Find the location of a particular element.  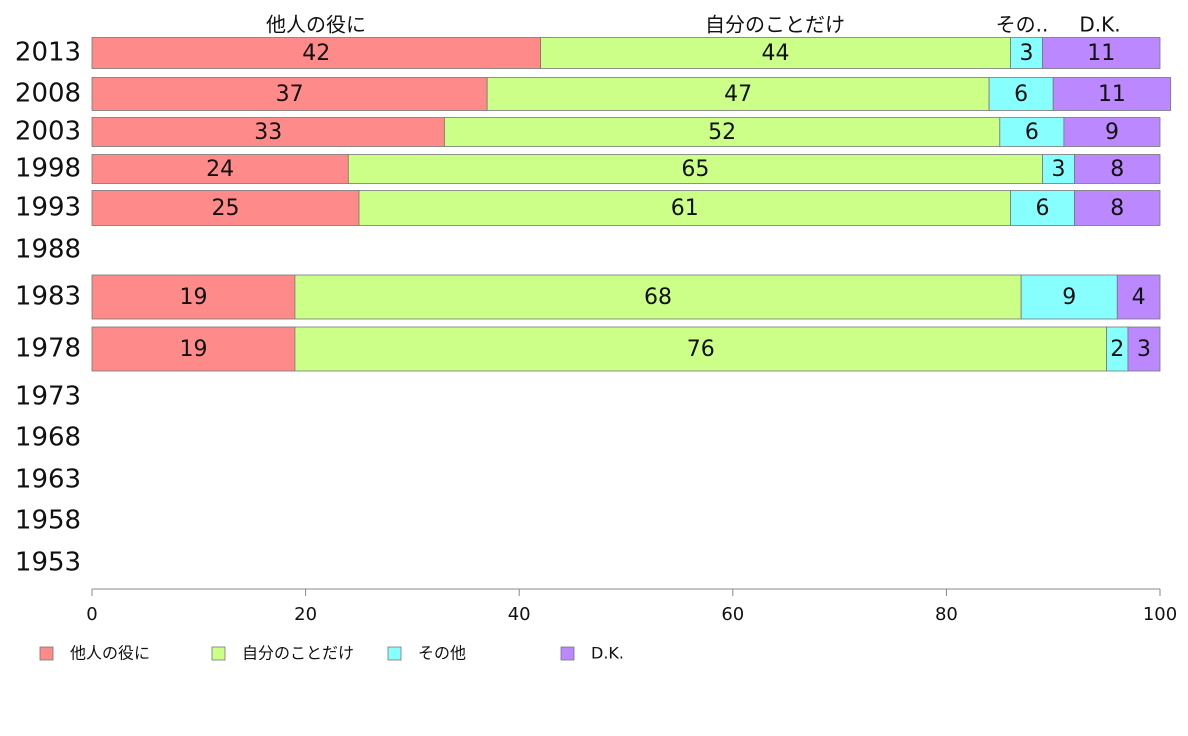

year-label-1978: 1978 is located at coordinates (48, 349).